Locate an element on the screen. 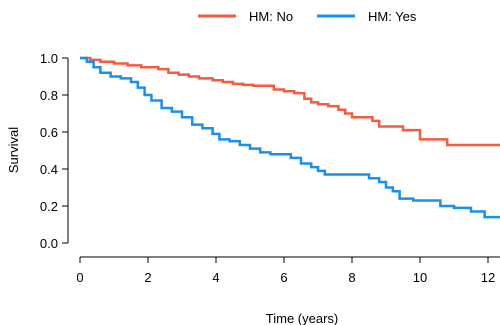 The image size is (500, 325). y-tick-label: 0.6 is located at coordinates (49, 132).